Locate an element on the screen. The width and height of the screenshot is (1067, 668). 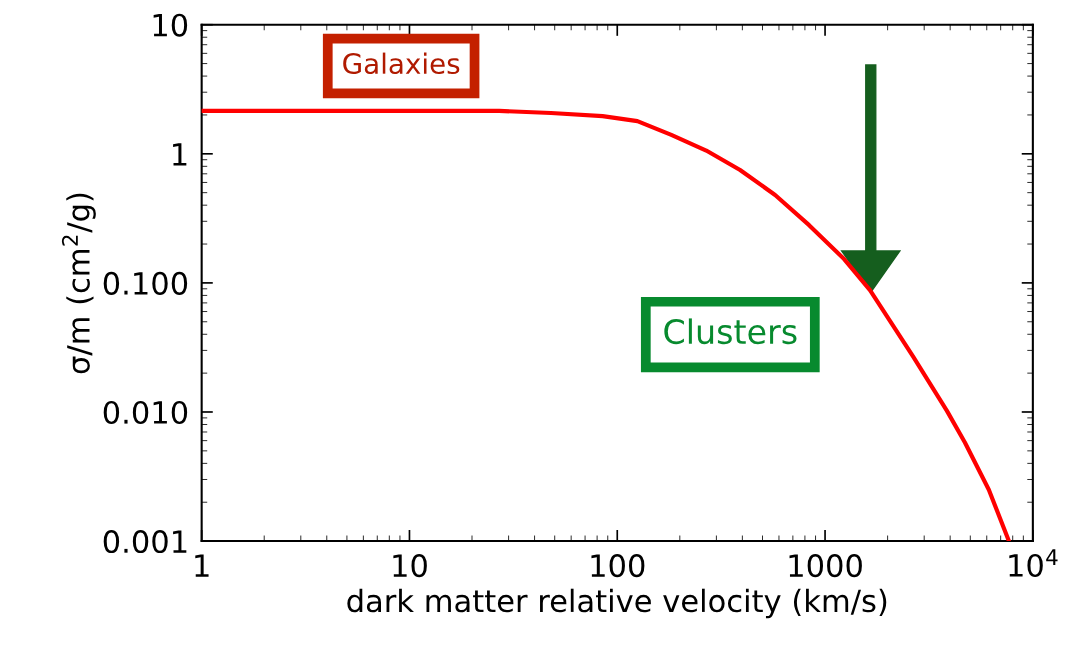
y-tick-label: 0.010 is located at coordinates (145, 412).